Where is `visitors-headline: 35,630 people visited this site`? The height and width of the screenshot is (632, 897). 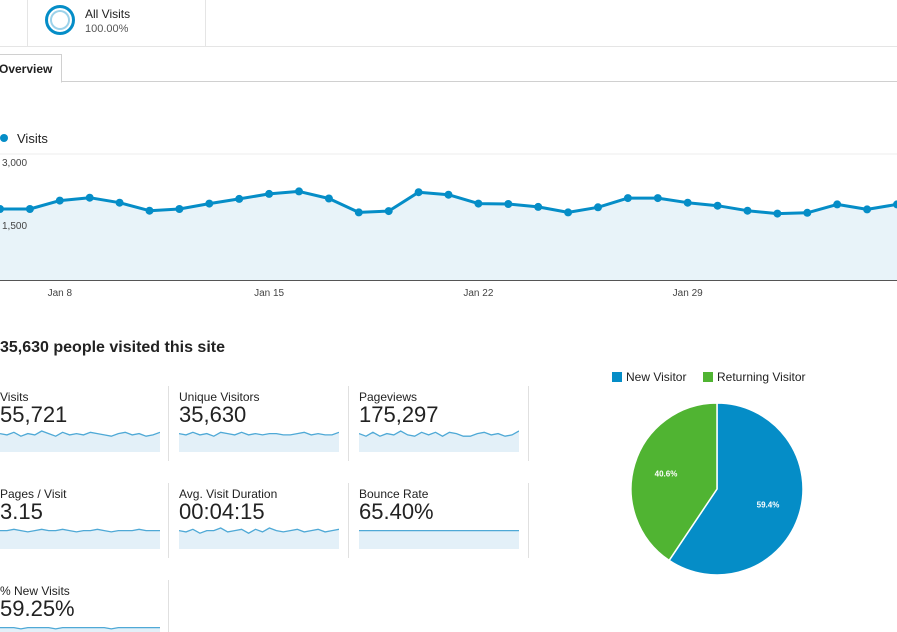 visitors-headline: 35,630 people visited this site is located at coordinates (112, 347).